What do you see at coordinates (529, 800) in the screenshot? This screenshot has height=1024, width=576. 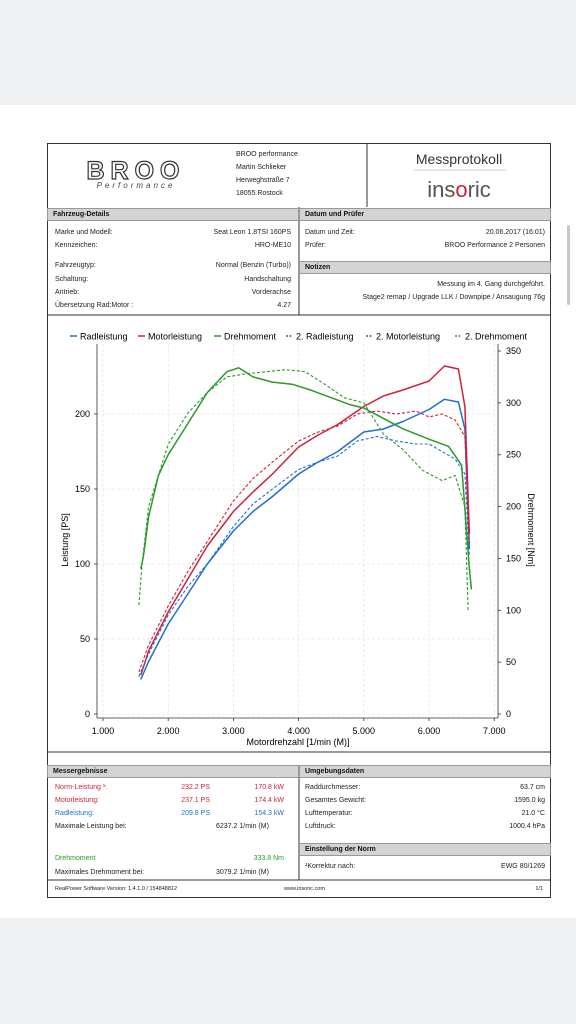 I see `value: 1595.0 kg` at bounding box center [529, 800].